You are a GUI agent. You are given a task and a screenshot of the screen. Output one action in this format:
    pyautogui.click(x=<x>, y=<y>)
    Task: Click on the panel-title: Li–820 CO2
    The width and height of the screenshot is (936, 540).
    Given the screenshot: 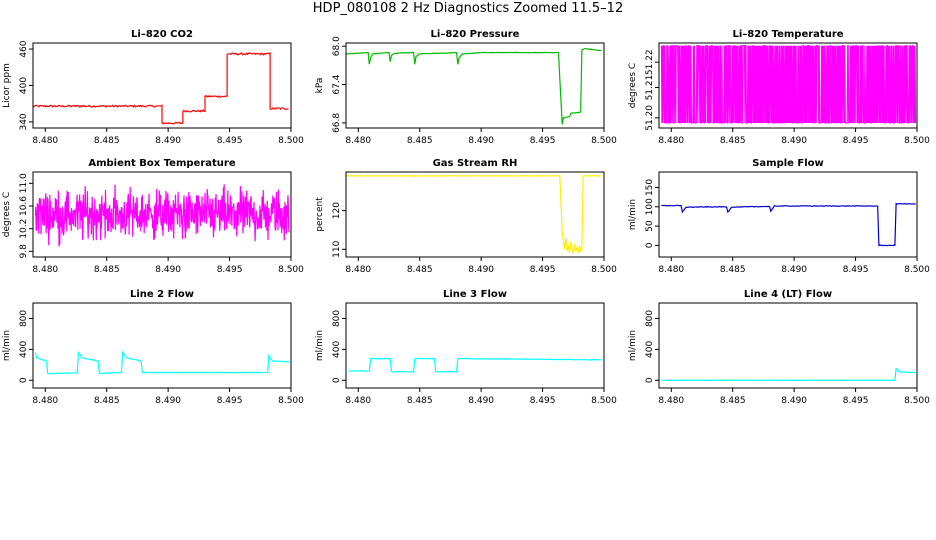 What is the action you would take?
    pyautogui.click(x=162, y=34)
    